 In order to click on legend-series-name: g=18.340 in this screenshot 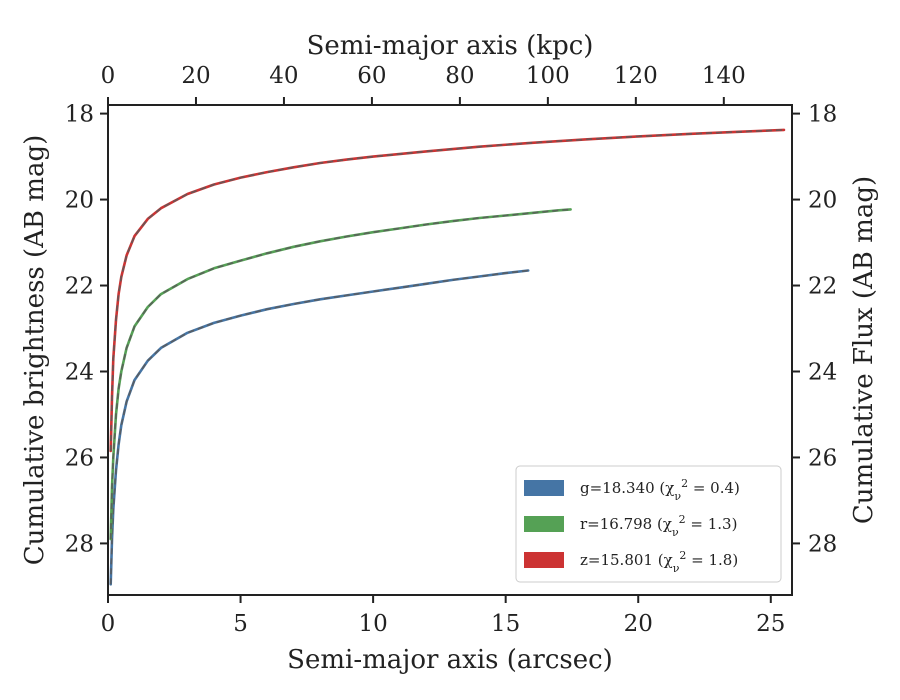, I will do `click(617, 488)`.